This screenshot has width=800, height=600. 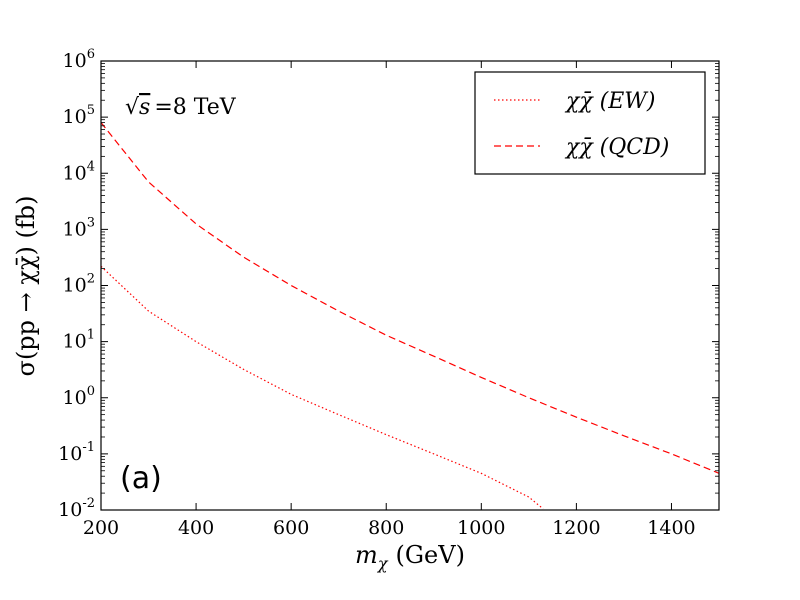 I want to click on y-tick-label-5: 10⁵, so click(x=79, y=115).